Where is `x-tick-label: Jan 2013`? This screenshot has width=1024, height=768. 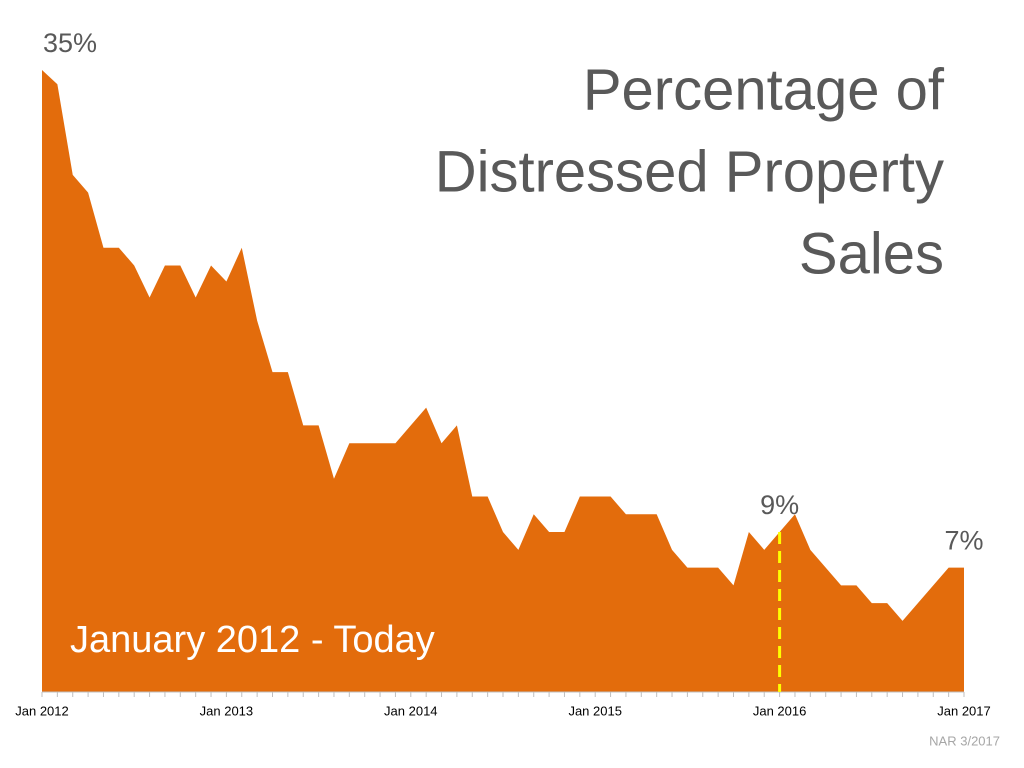
x-tick-label: Jan 2013 is located at coordinates (227, 710).